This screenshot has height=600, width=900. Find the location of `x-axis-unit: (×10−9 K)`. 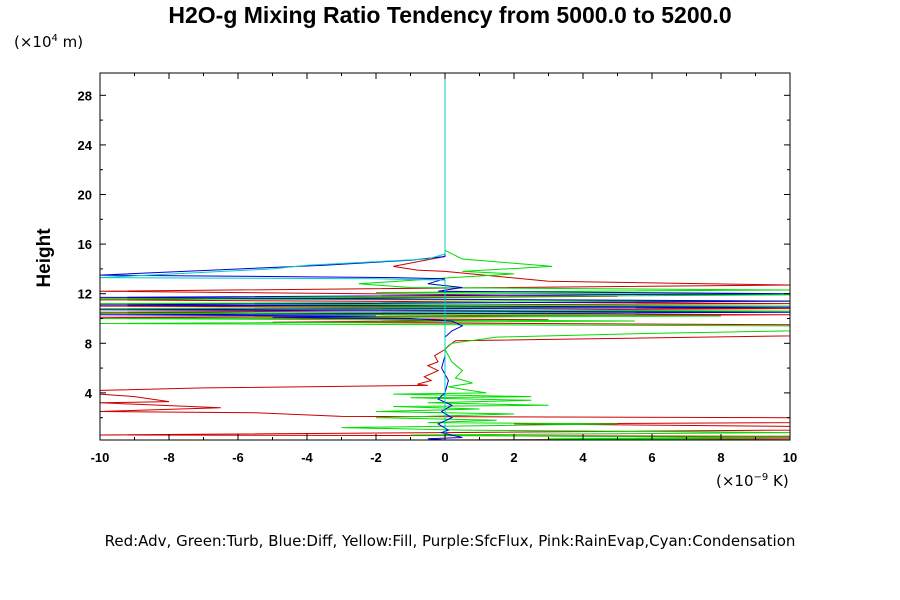

x-axis-unit: (×10−9 K) is located at coordinates (752, 481).